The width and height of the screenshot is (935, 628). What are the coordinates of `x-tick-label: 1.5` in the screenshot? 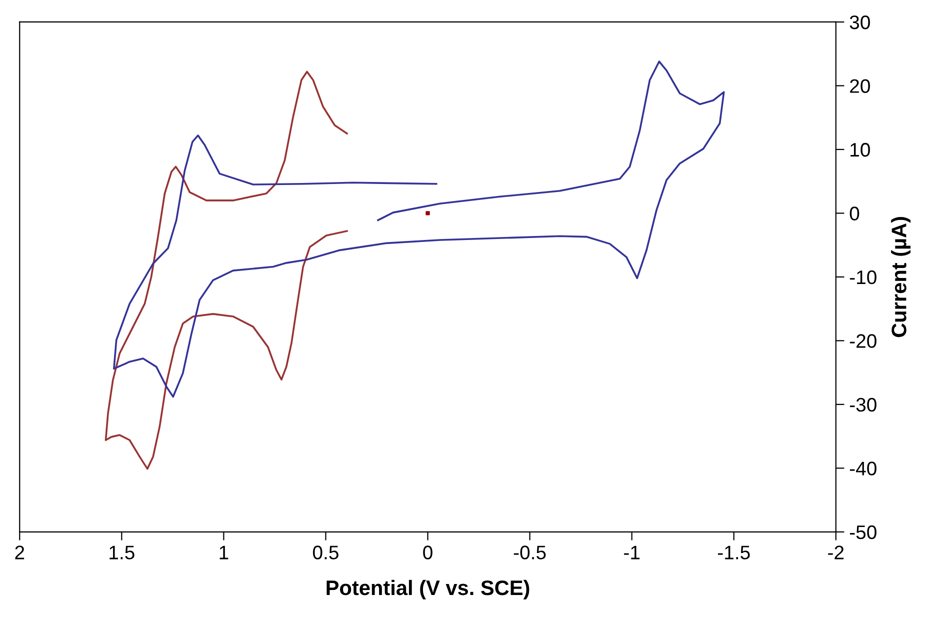 It's located at (122, 553).